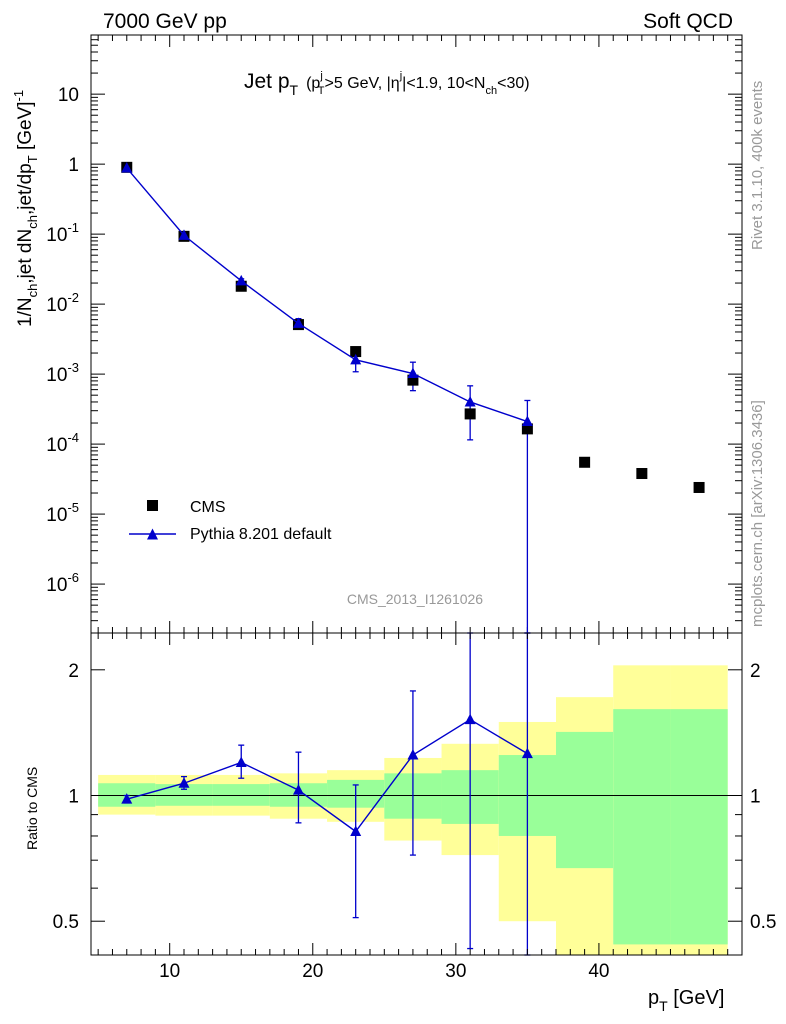  I want to click on rivet-label: Rivet 3.1.10, 400k events, so click(757, 165).